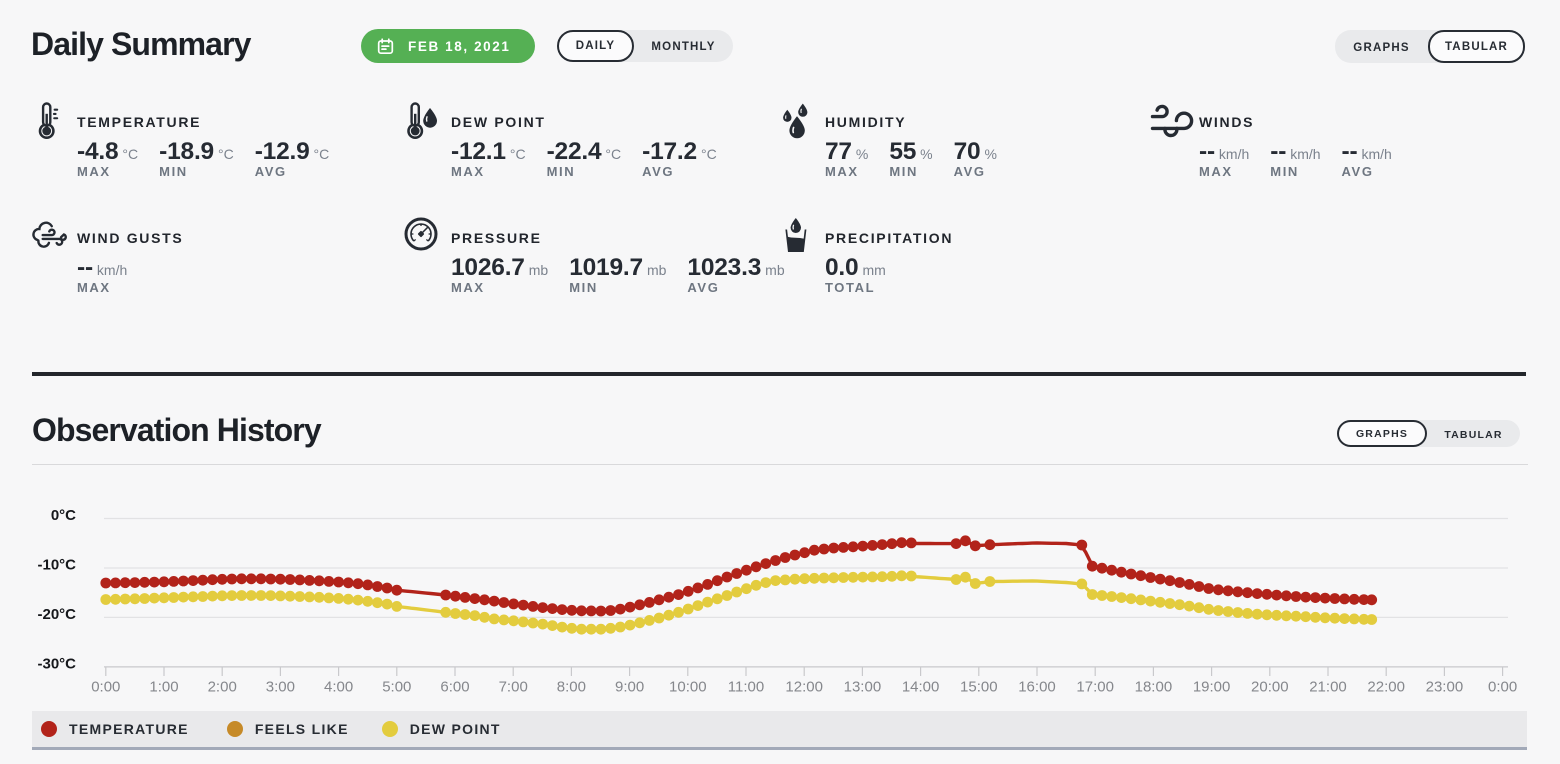 The image size is (1560, 764). Describe the element at coordinates (1386, 687) in the screenshot. I see `svg-text: 22:00` at that location.